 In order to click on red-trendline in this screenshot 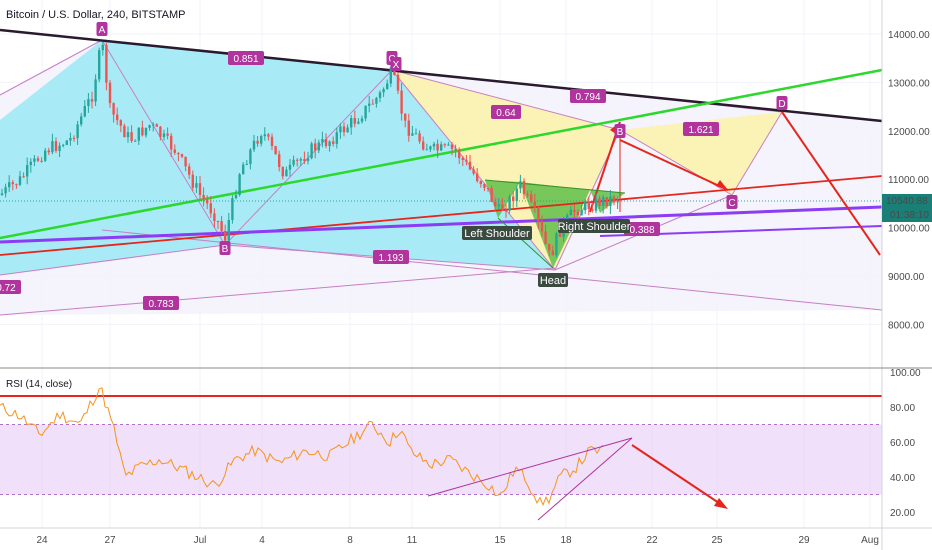, I will do `click(441, 215)`.